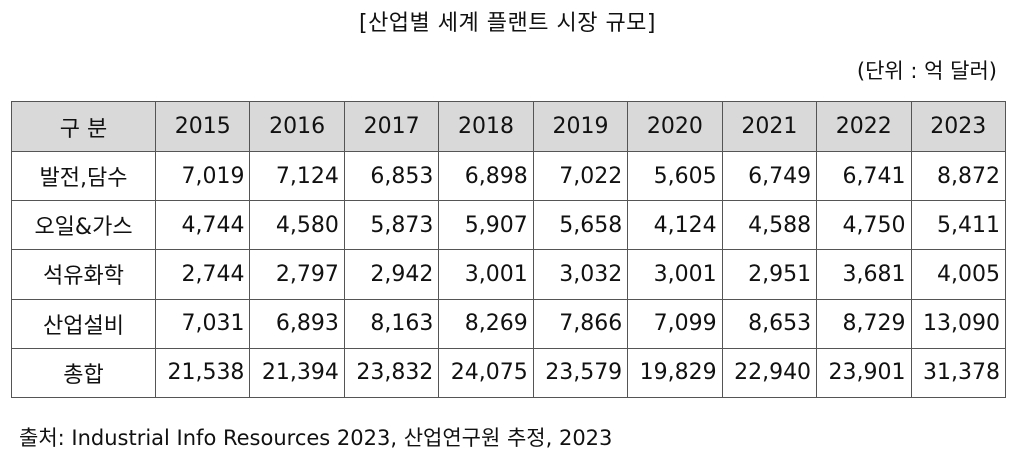  I want to click on unit-label: (단위 : 억 달러), so click(926, 71).